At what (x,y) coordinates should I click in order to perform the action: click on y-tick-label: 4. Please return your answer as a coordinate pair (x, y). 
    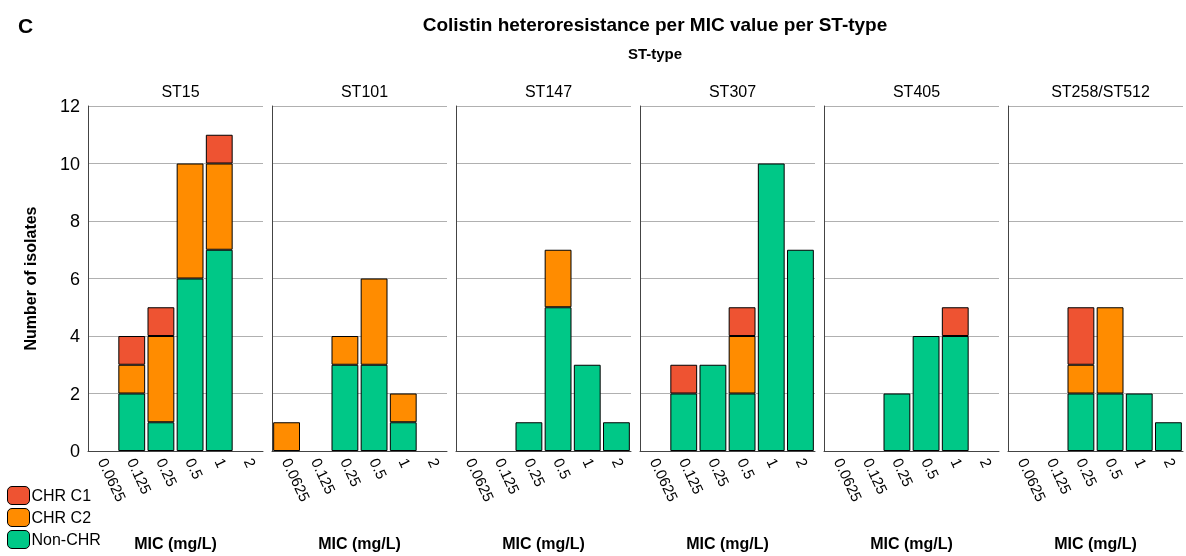
    Looking at the image, I should click on (74, 336).